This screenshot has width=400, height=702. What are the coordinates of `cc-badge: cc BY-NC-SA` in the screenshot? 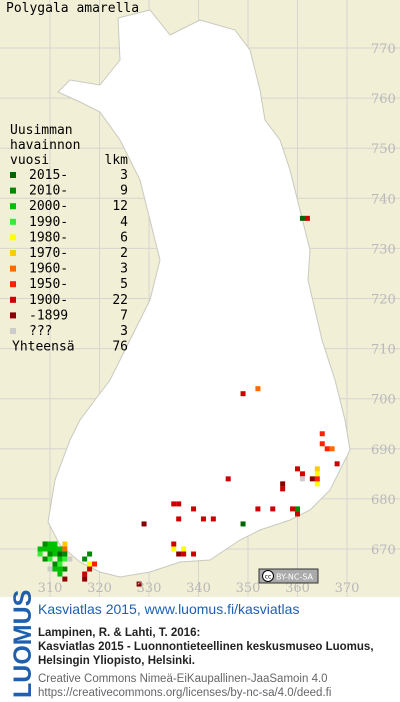 It's located at (288, 576).